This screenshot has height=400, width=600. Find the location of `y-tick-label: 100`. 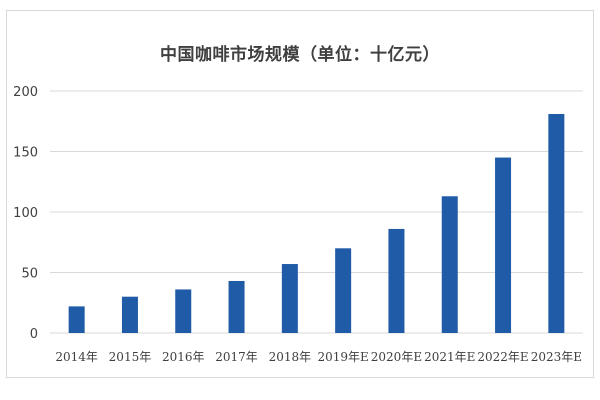

y-tick-label: 100 is located at coordinates (25, 213).